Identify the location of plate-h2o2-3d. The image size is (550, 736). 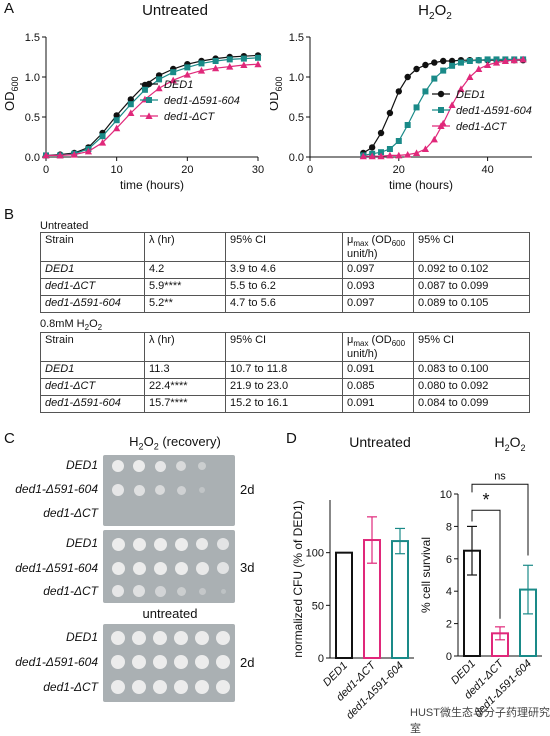
(169, 566).